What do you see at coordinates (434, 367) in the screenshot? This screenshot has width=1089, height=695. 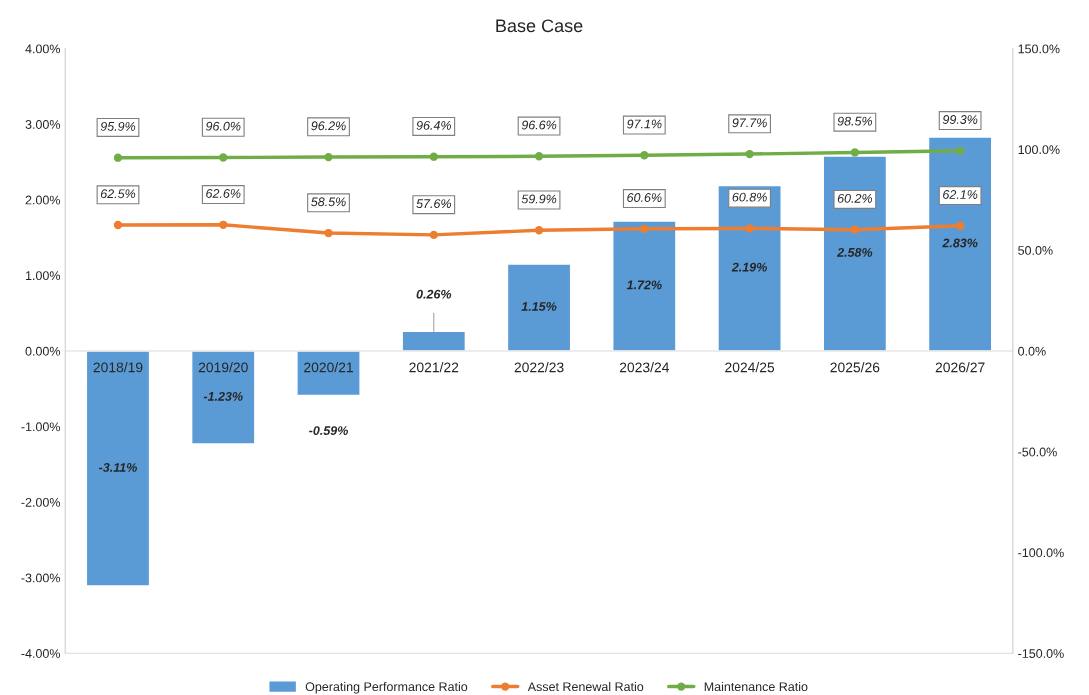 I see `x-tick-label: 2021/22` at bounding box center [434, 367].